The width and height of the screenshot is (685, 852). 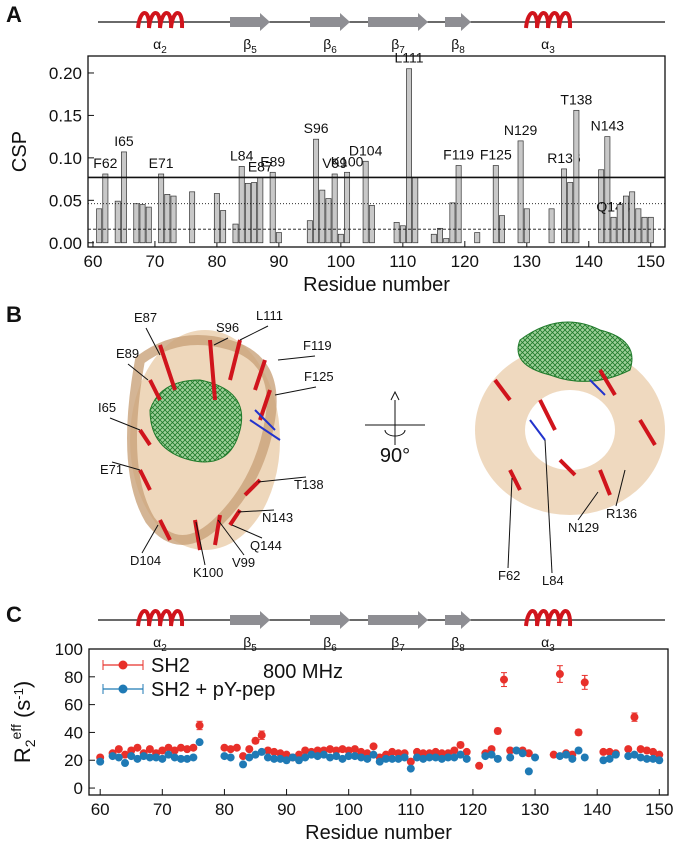 What do you see at coordinates (553, 580) in the screenshot?
I see `residue-label: L84` at bounding box center [553, 580].